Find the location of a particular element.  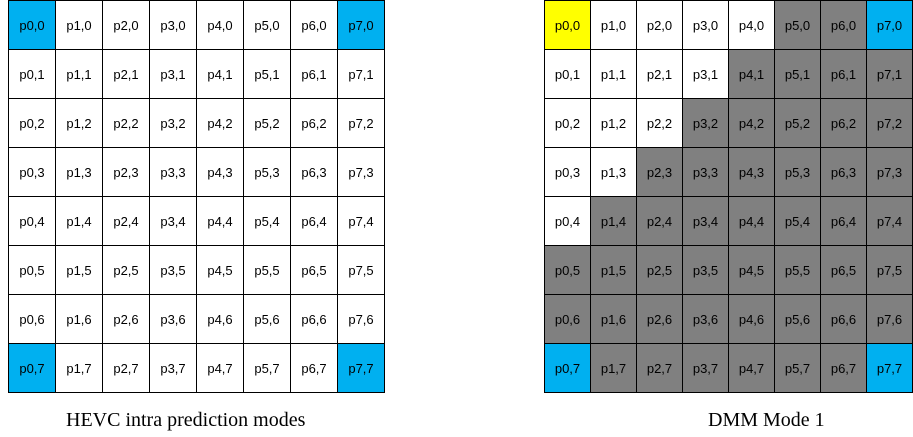

hevc-pixel-cell: p1,3 is located at coordinates (79, 172).